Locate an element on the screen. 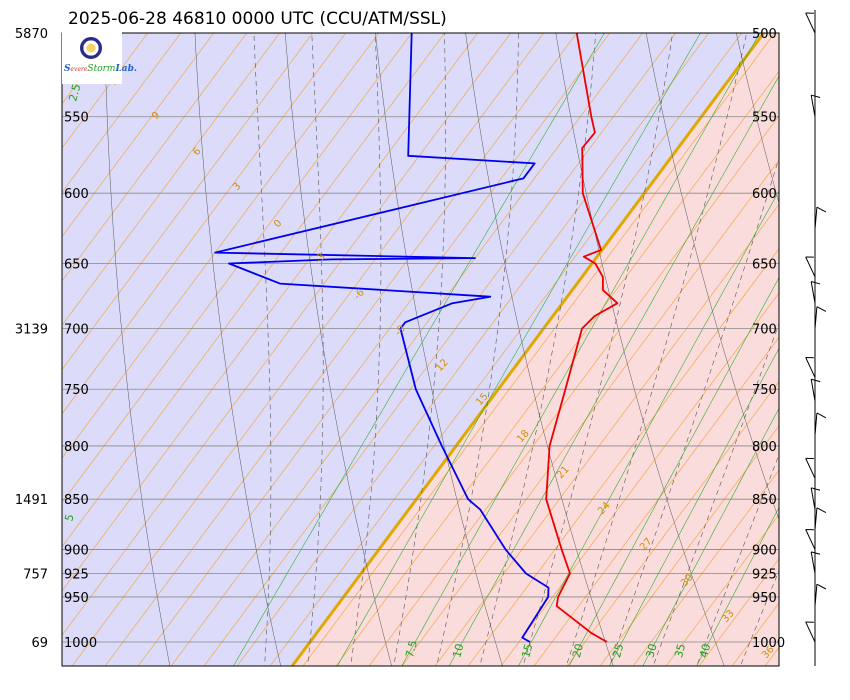 This screenshot has width=850, height=700. logo-wordmark: SevereStormLab. is located at coordinates (100, 69).